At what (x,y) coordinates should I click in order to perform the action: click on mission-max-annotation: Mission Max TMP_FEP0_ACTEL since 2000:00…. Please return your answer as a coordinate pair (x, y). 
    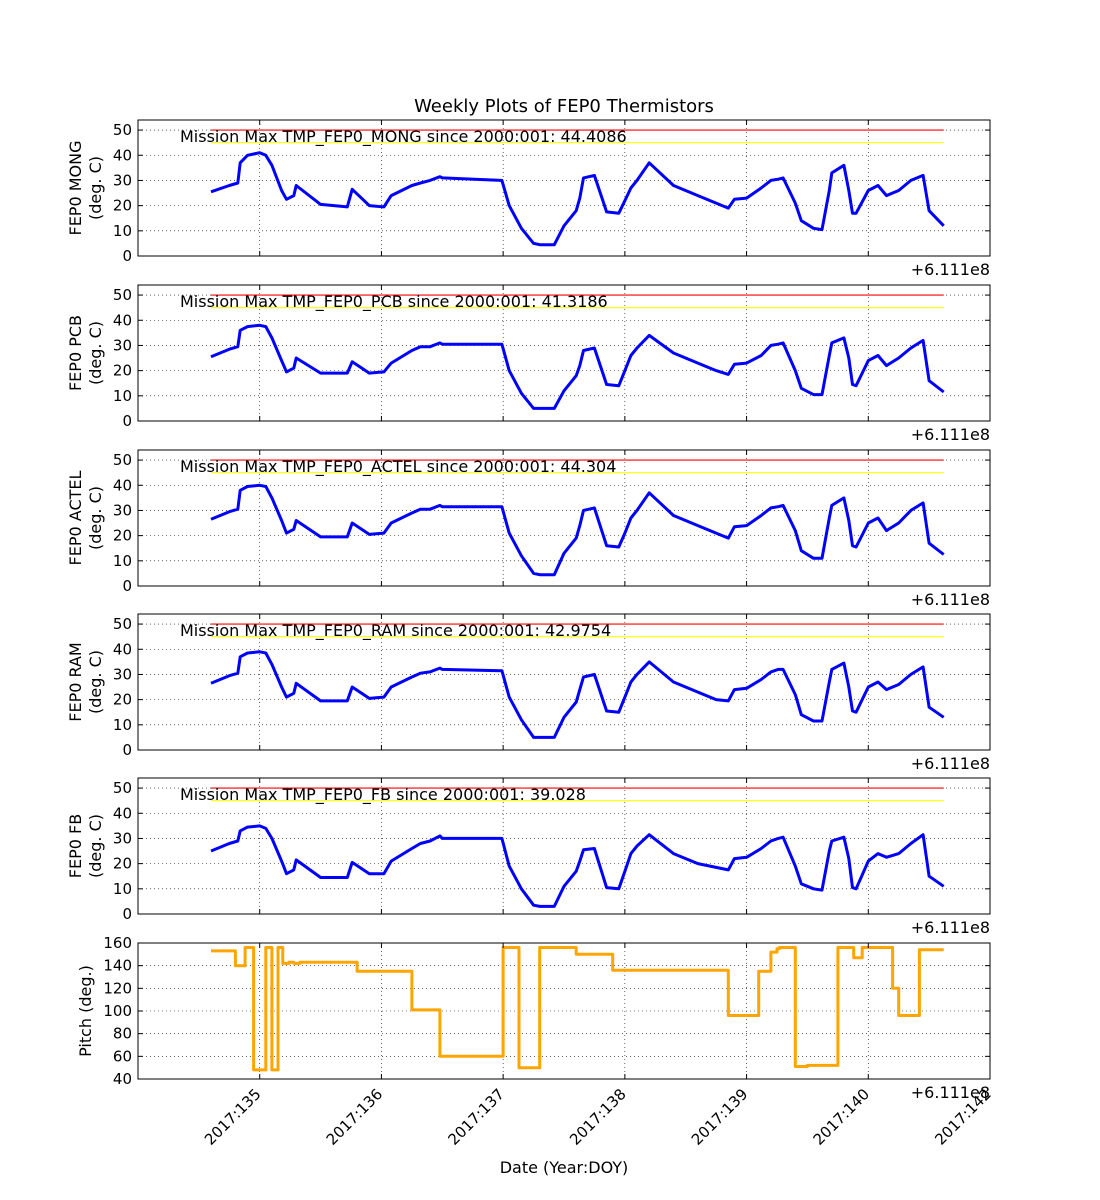
    Looking at the image, I should click on (398, 467).